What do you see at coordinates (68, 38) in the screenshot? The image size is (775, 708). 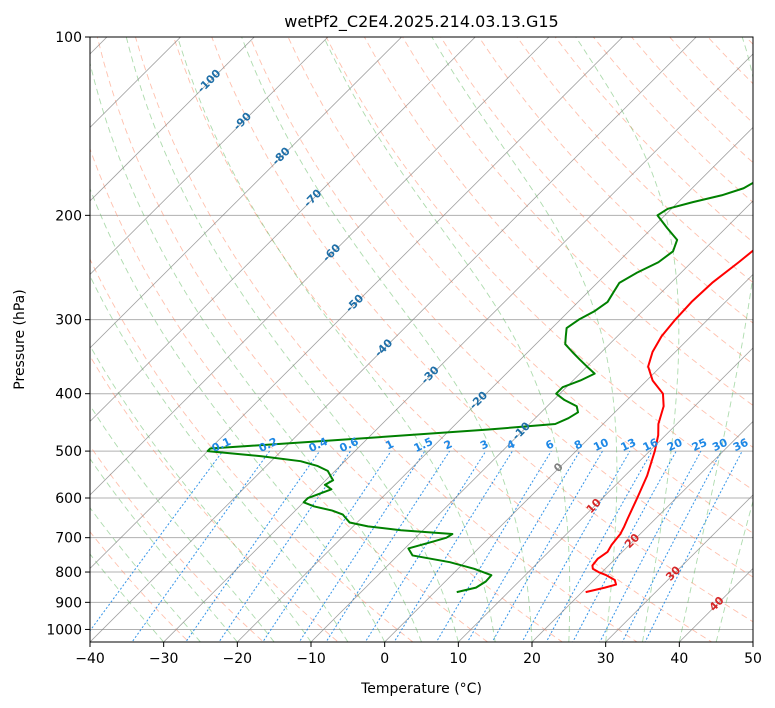 I see `y-tick-label: 100` at bounding box center [68, 38].